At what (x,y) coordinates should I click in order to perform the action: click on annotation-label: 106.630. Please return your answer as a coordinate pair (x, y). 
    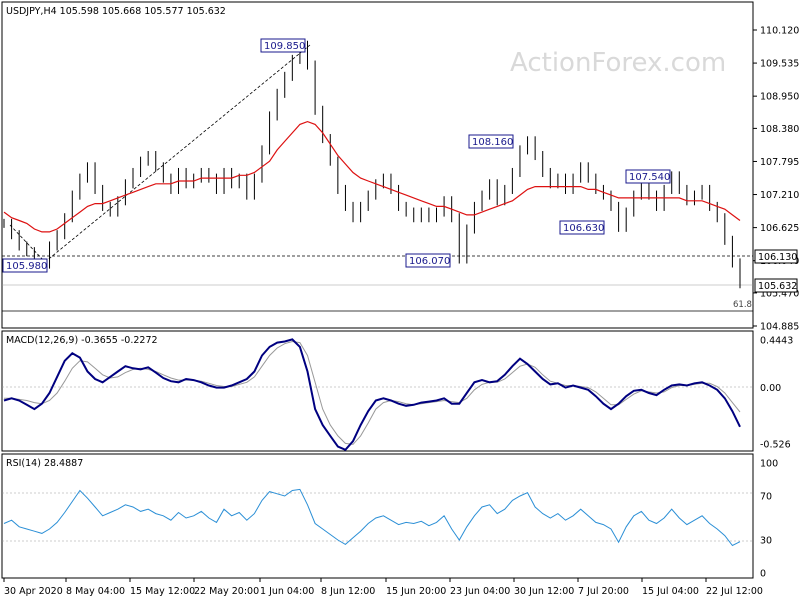
    Looking at the image, I should click on (583, 228).